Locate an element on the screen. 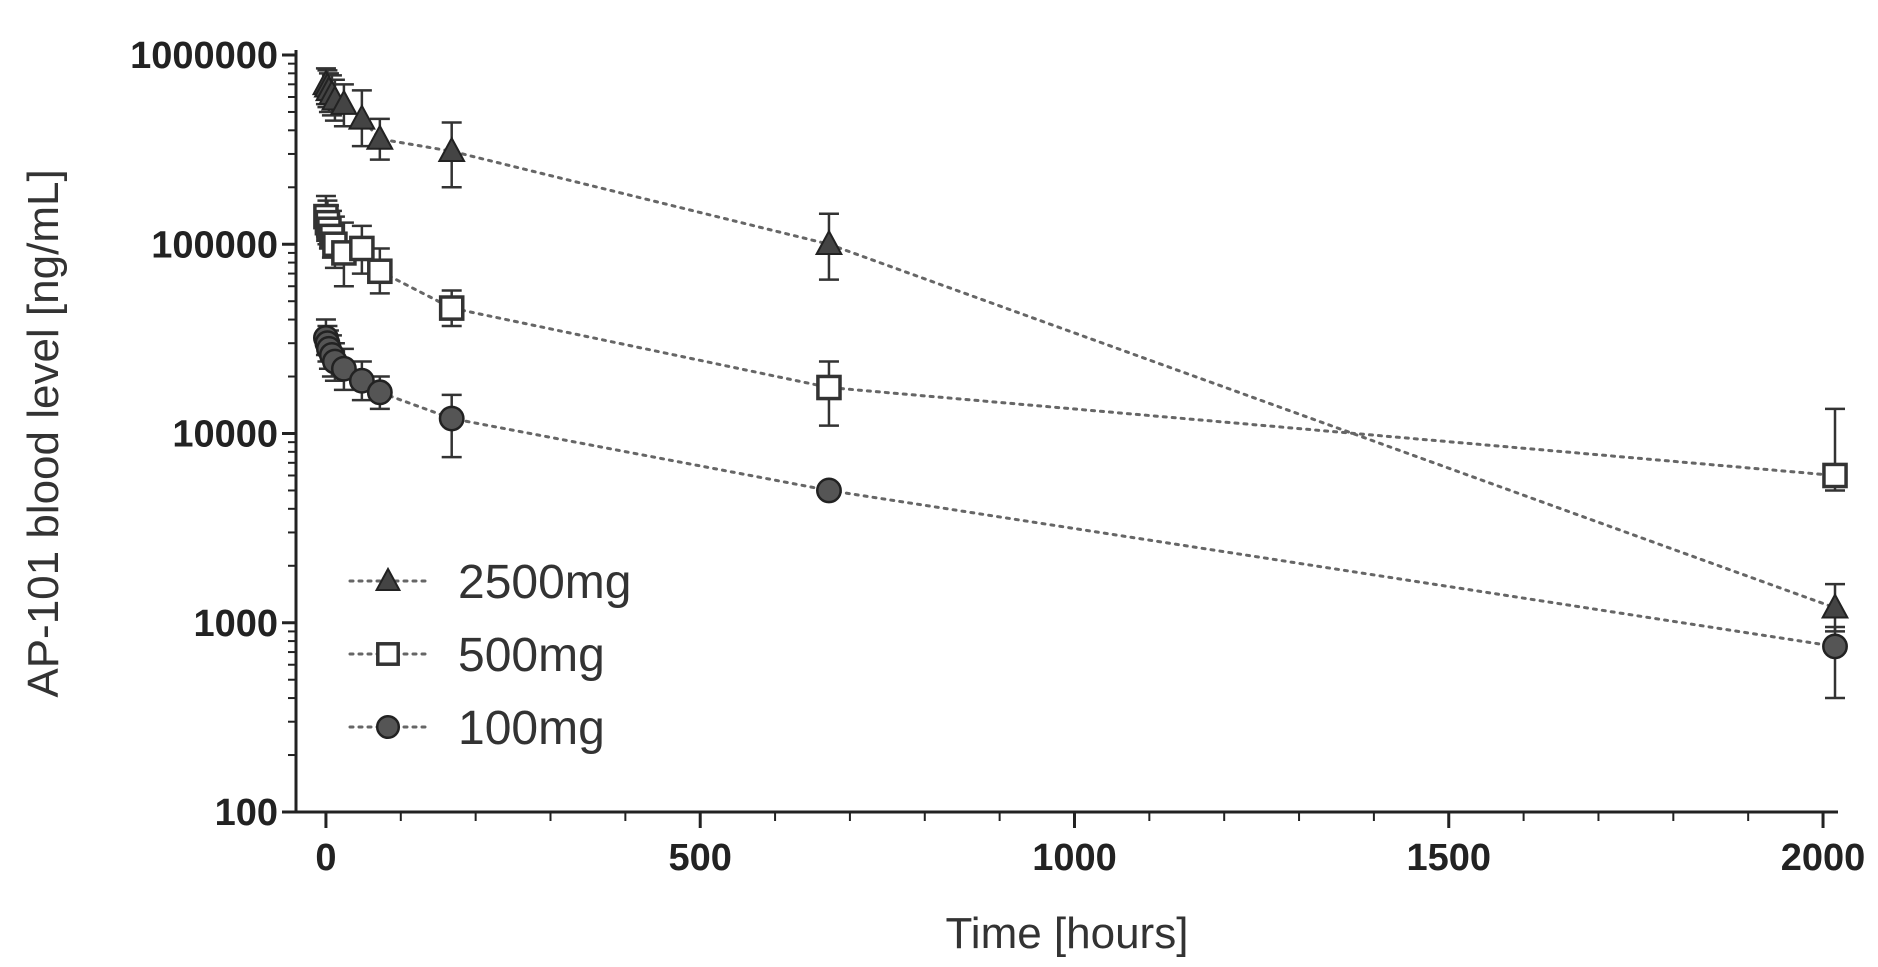  x-tick-label: 1000 is located at coordinates (1074, 858).